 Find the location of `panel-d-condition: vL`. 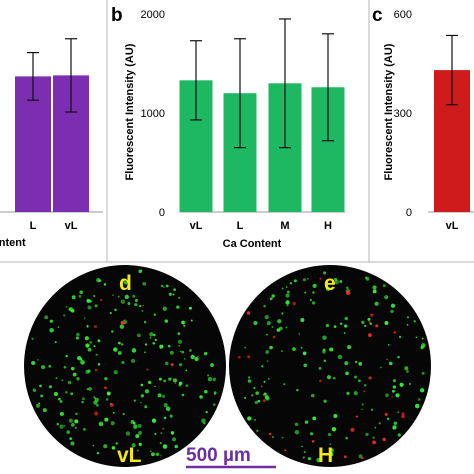

panel-d-condition: vL is located at coordinates (129, 455).